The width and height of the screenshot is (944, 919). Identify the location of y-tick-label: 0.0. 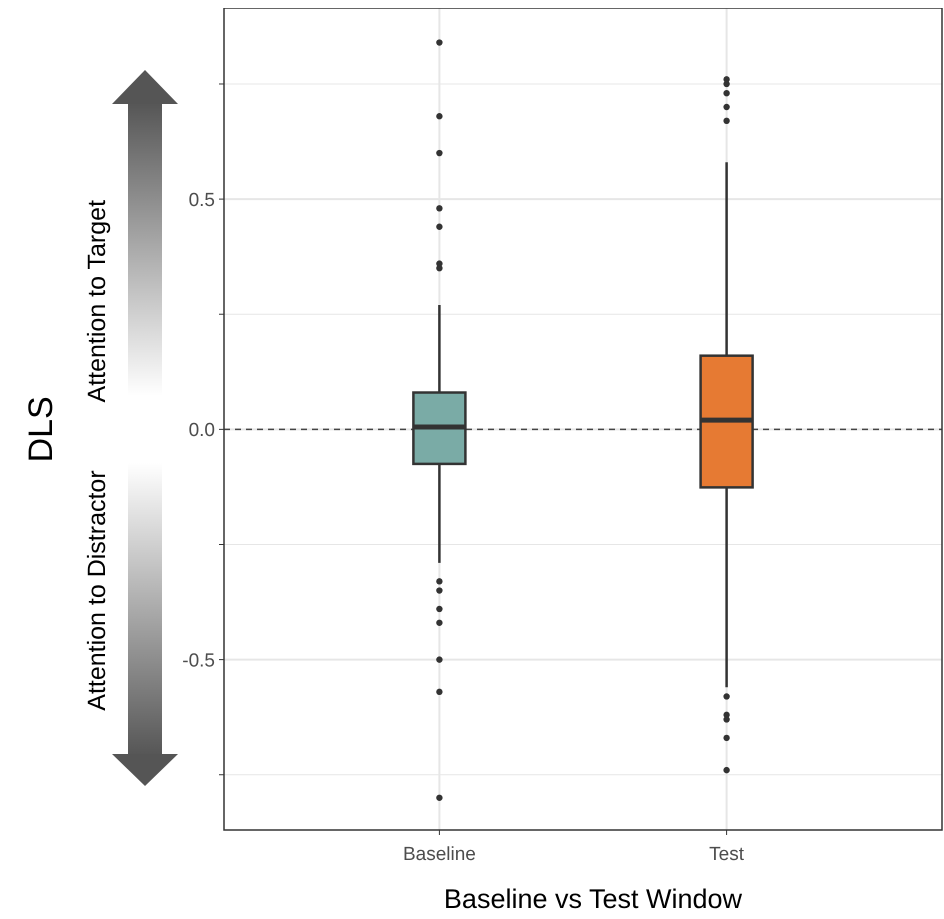
(201, 431).